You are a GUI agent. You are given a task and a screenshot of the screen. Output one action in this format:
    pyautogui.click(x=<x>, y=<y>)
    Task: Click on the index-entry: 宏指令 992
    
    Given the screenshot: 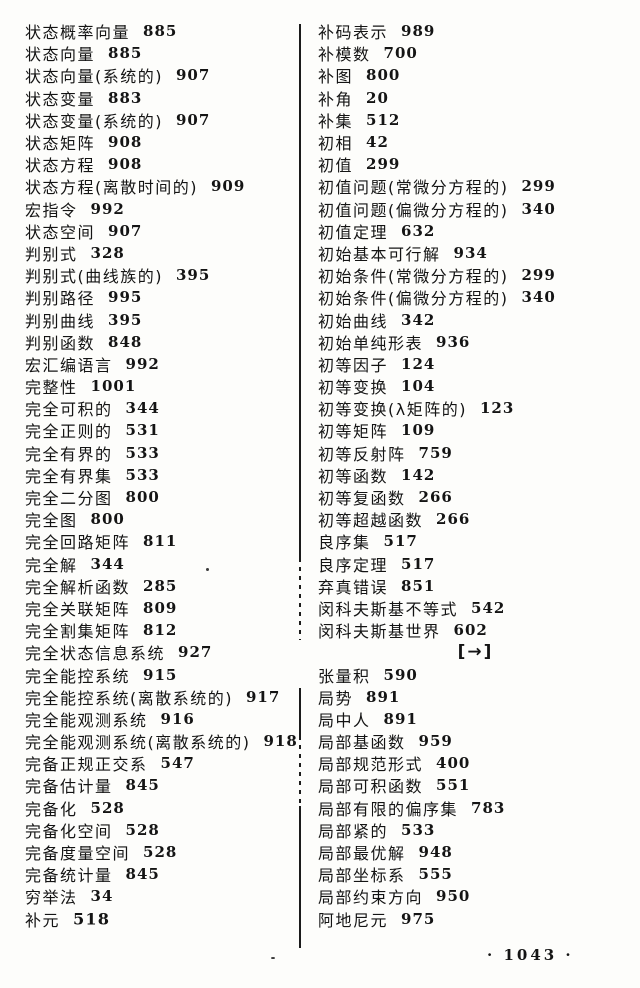 What is the action you would take?
    pyautogui.click(x=161, y=209)
    